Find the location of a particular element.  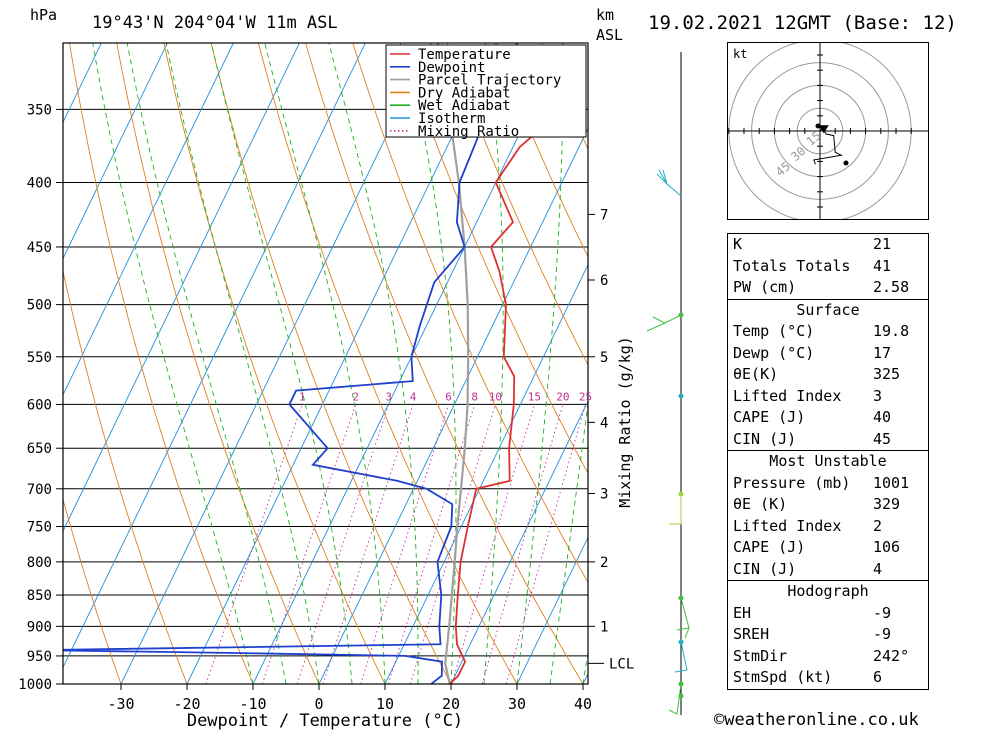

hodograph-ring-label: 30 is located at coordinates (798, 154).